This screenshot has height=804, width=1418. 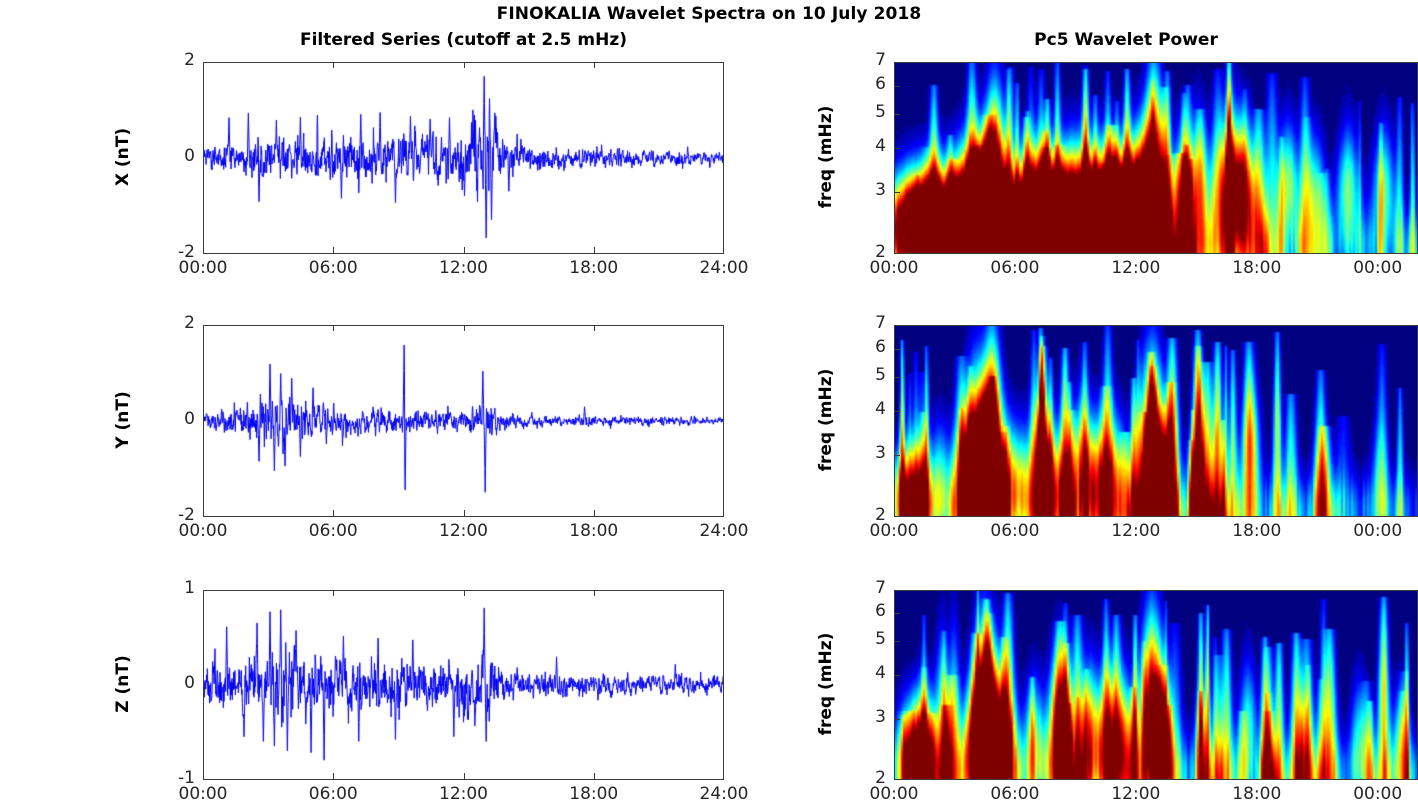 I want to click on xtick-label-y-filtered-series-0: 00:00, so click(x=203, y=531).